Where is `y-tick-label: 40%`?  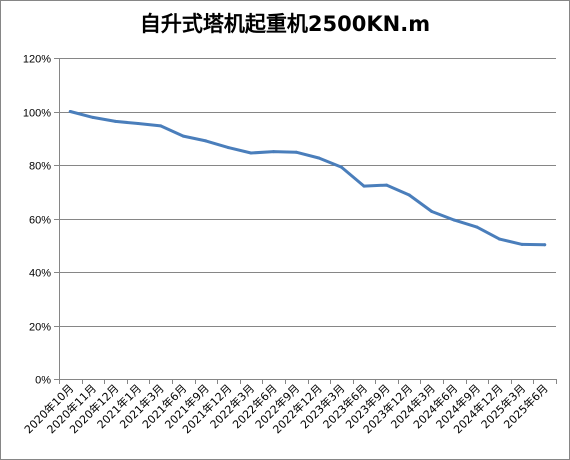
y-tick-label: 40% is located at coordinates (40, 274).